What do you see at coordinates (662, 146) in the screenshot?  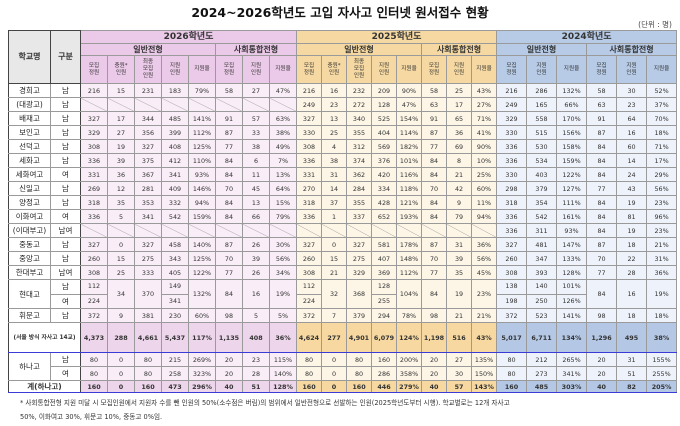 I see `cell-value: 71%` at bounding box center [662, 146].